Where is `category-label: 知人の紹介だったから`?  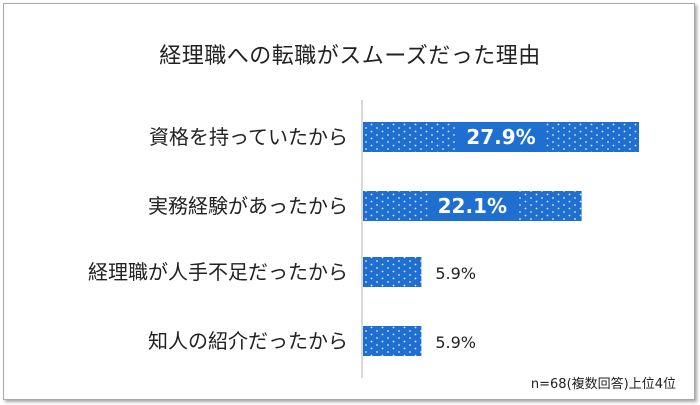
category-label: 知人の紹介だったから is located at coordinates (248, 341).